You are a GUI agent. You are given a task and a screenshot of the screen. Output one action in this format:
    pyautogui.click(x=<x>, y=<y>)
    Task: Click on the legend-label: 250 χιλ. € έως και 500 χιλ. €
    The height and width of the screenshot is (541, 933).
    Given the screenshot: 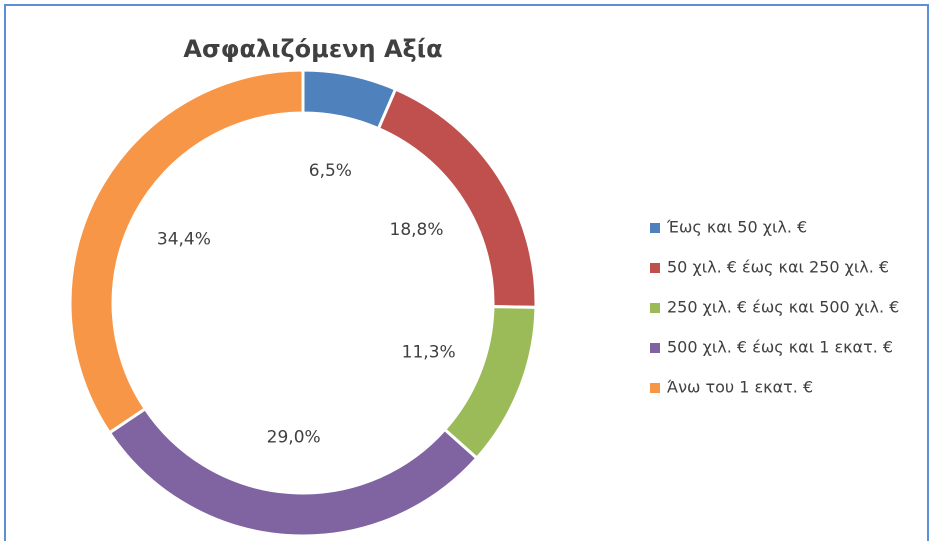 What is the action you would take?
    pyautogui.click(x=783, y=307)
    